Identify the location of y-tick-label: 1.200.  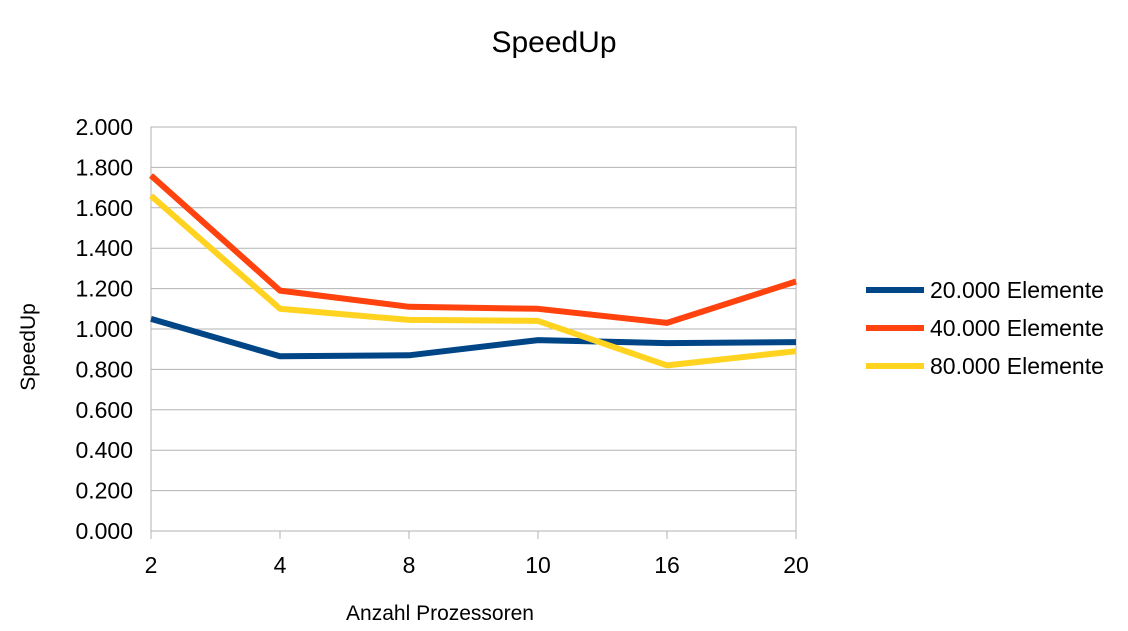
(104, 289).